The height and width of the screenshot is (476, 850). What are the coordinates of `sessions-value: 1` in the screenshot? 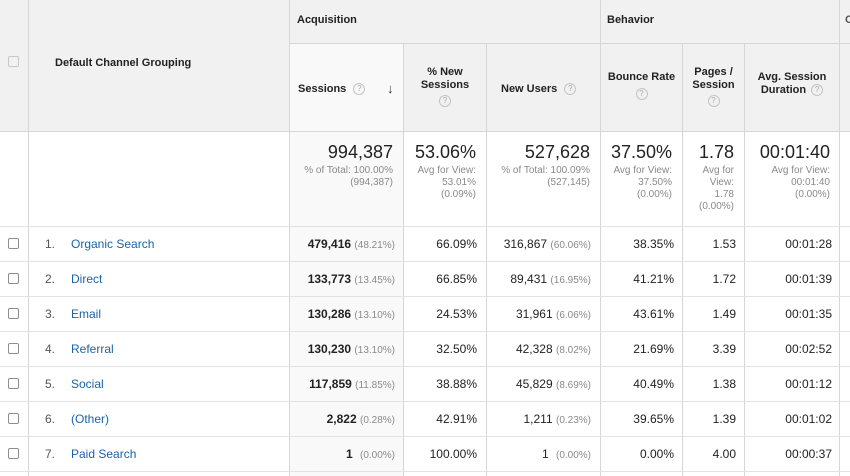 It's located at (349, 454).